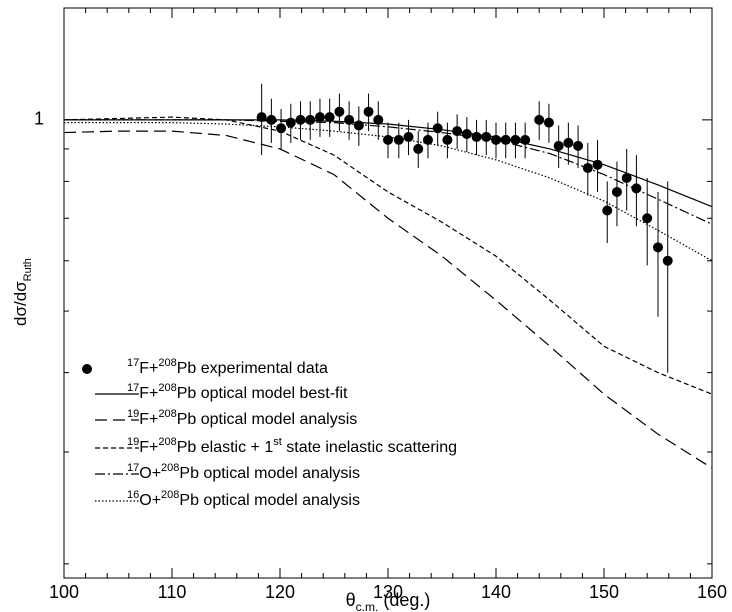 The width and height of the screenshot is (732, 612). Describe the element at coordinates (351, 600) in the screenshot. I see `x-label-symbol: θ` at that location.